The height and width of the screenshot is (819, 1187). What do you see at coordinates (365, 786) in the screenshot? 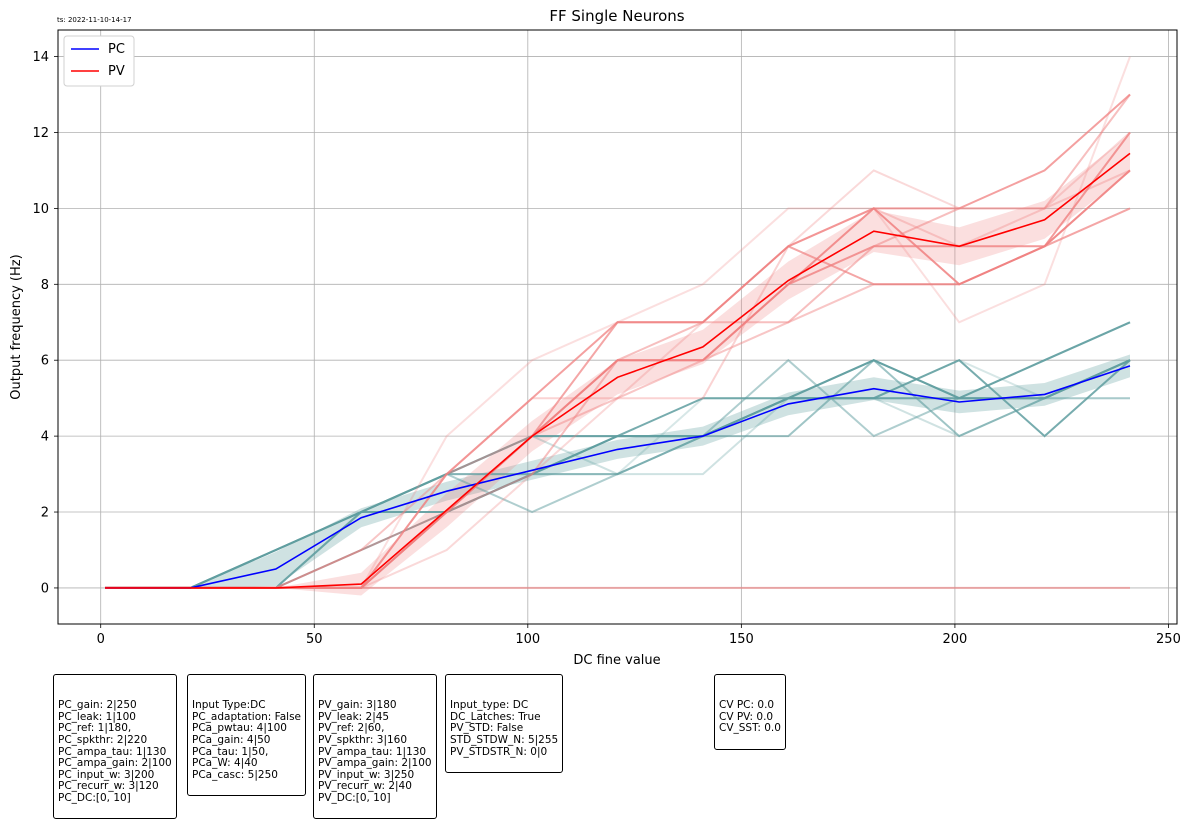
I see `info-line: PV_recurr_w: 2|40` at bounding box center [365, 786].